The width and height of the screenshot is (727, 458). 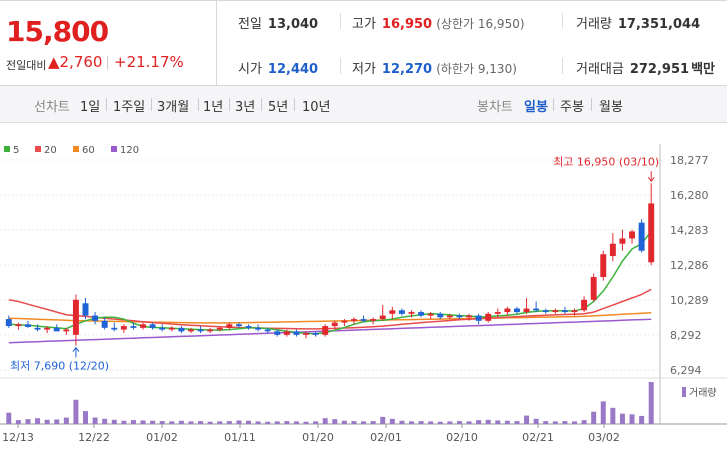 What do you see at coordinates (76, 149) in the screenshot?
I see `legend-swatch` at bounding box center [76, 149].